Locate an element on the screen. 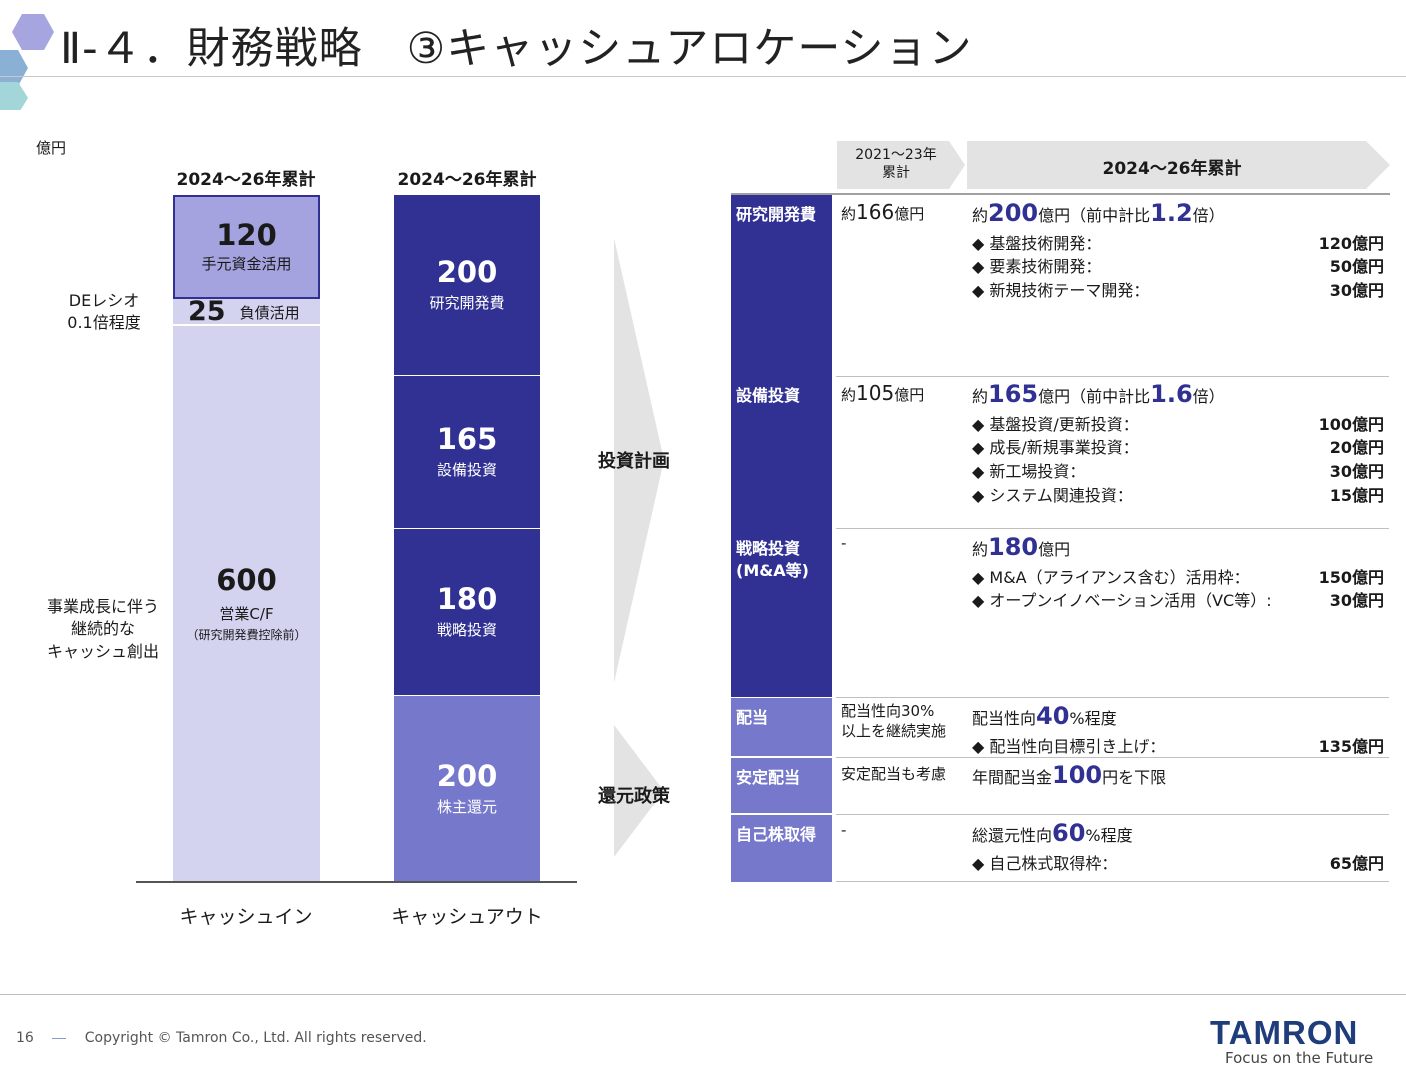 The height and width of the screenshot is (1070, 1406). operating-cf-sub: （研究開発費控除前） is located at coordinates (246, 634).